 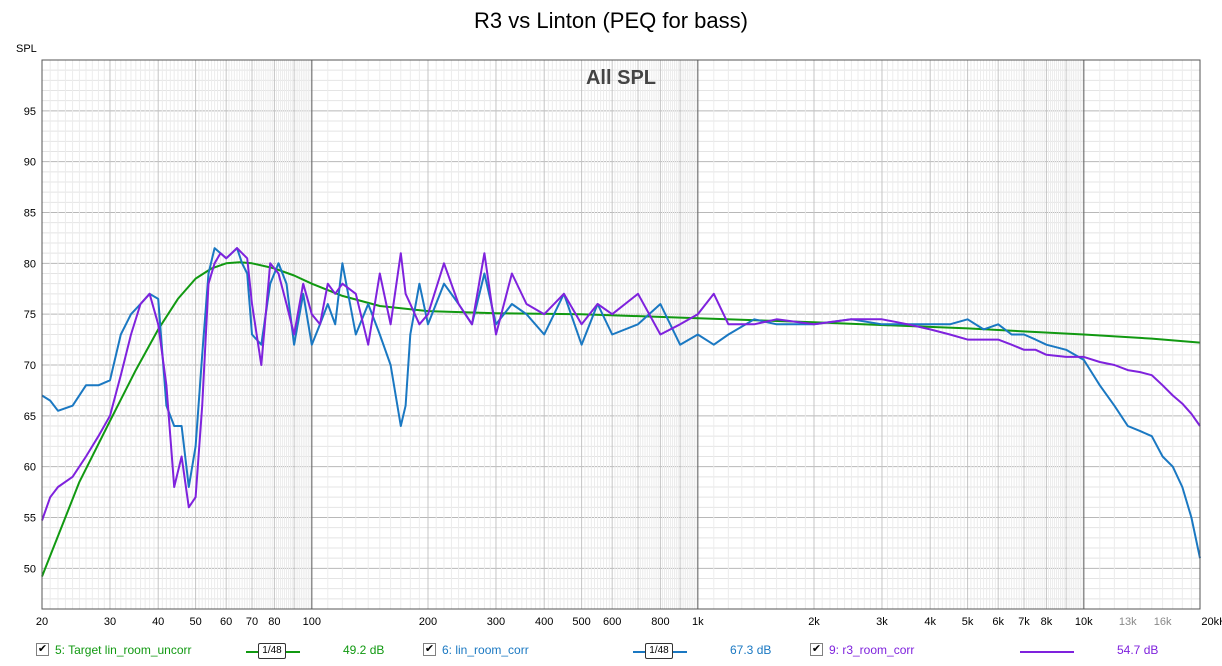 What do you see at coordinates (544, 622) in the screenshot?
I see `x-tick-label: 400` at bounding box center [544, 622].